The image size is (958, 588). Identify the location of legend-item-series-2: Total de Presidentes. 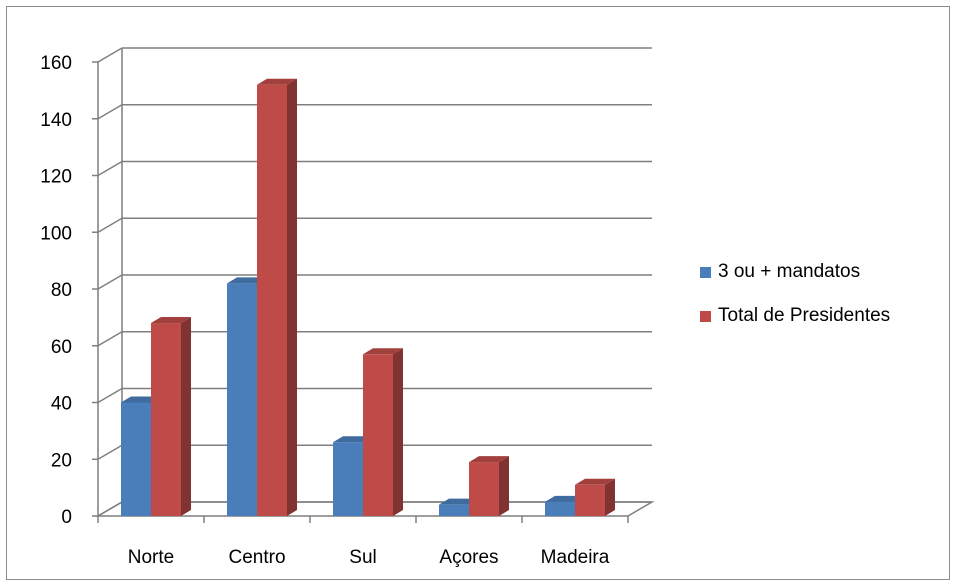
(795, 316).